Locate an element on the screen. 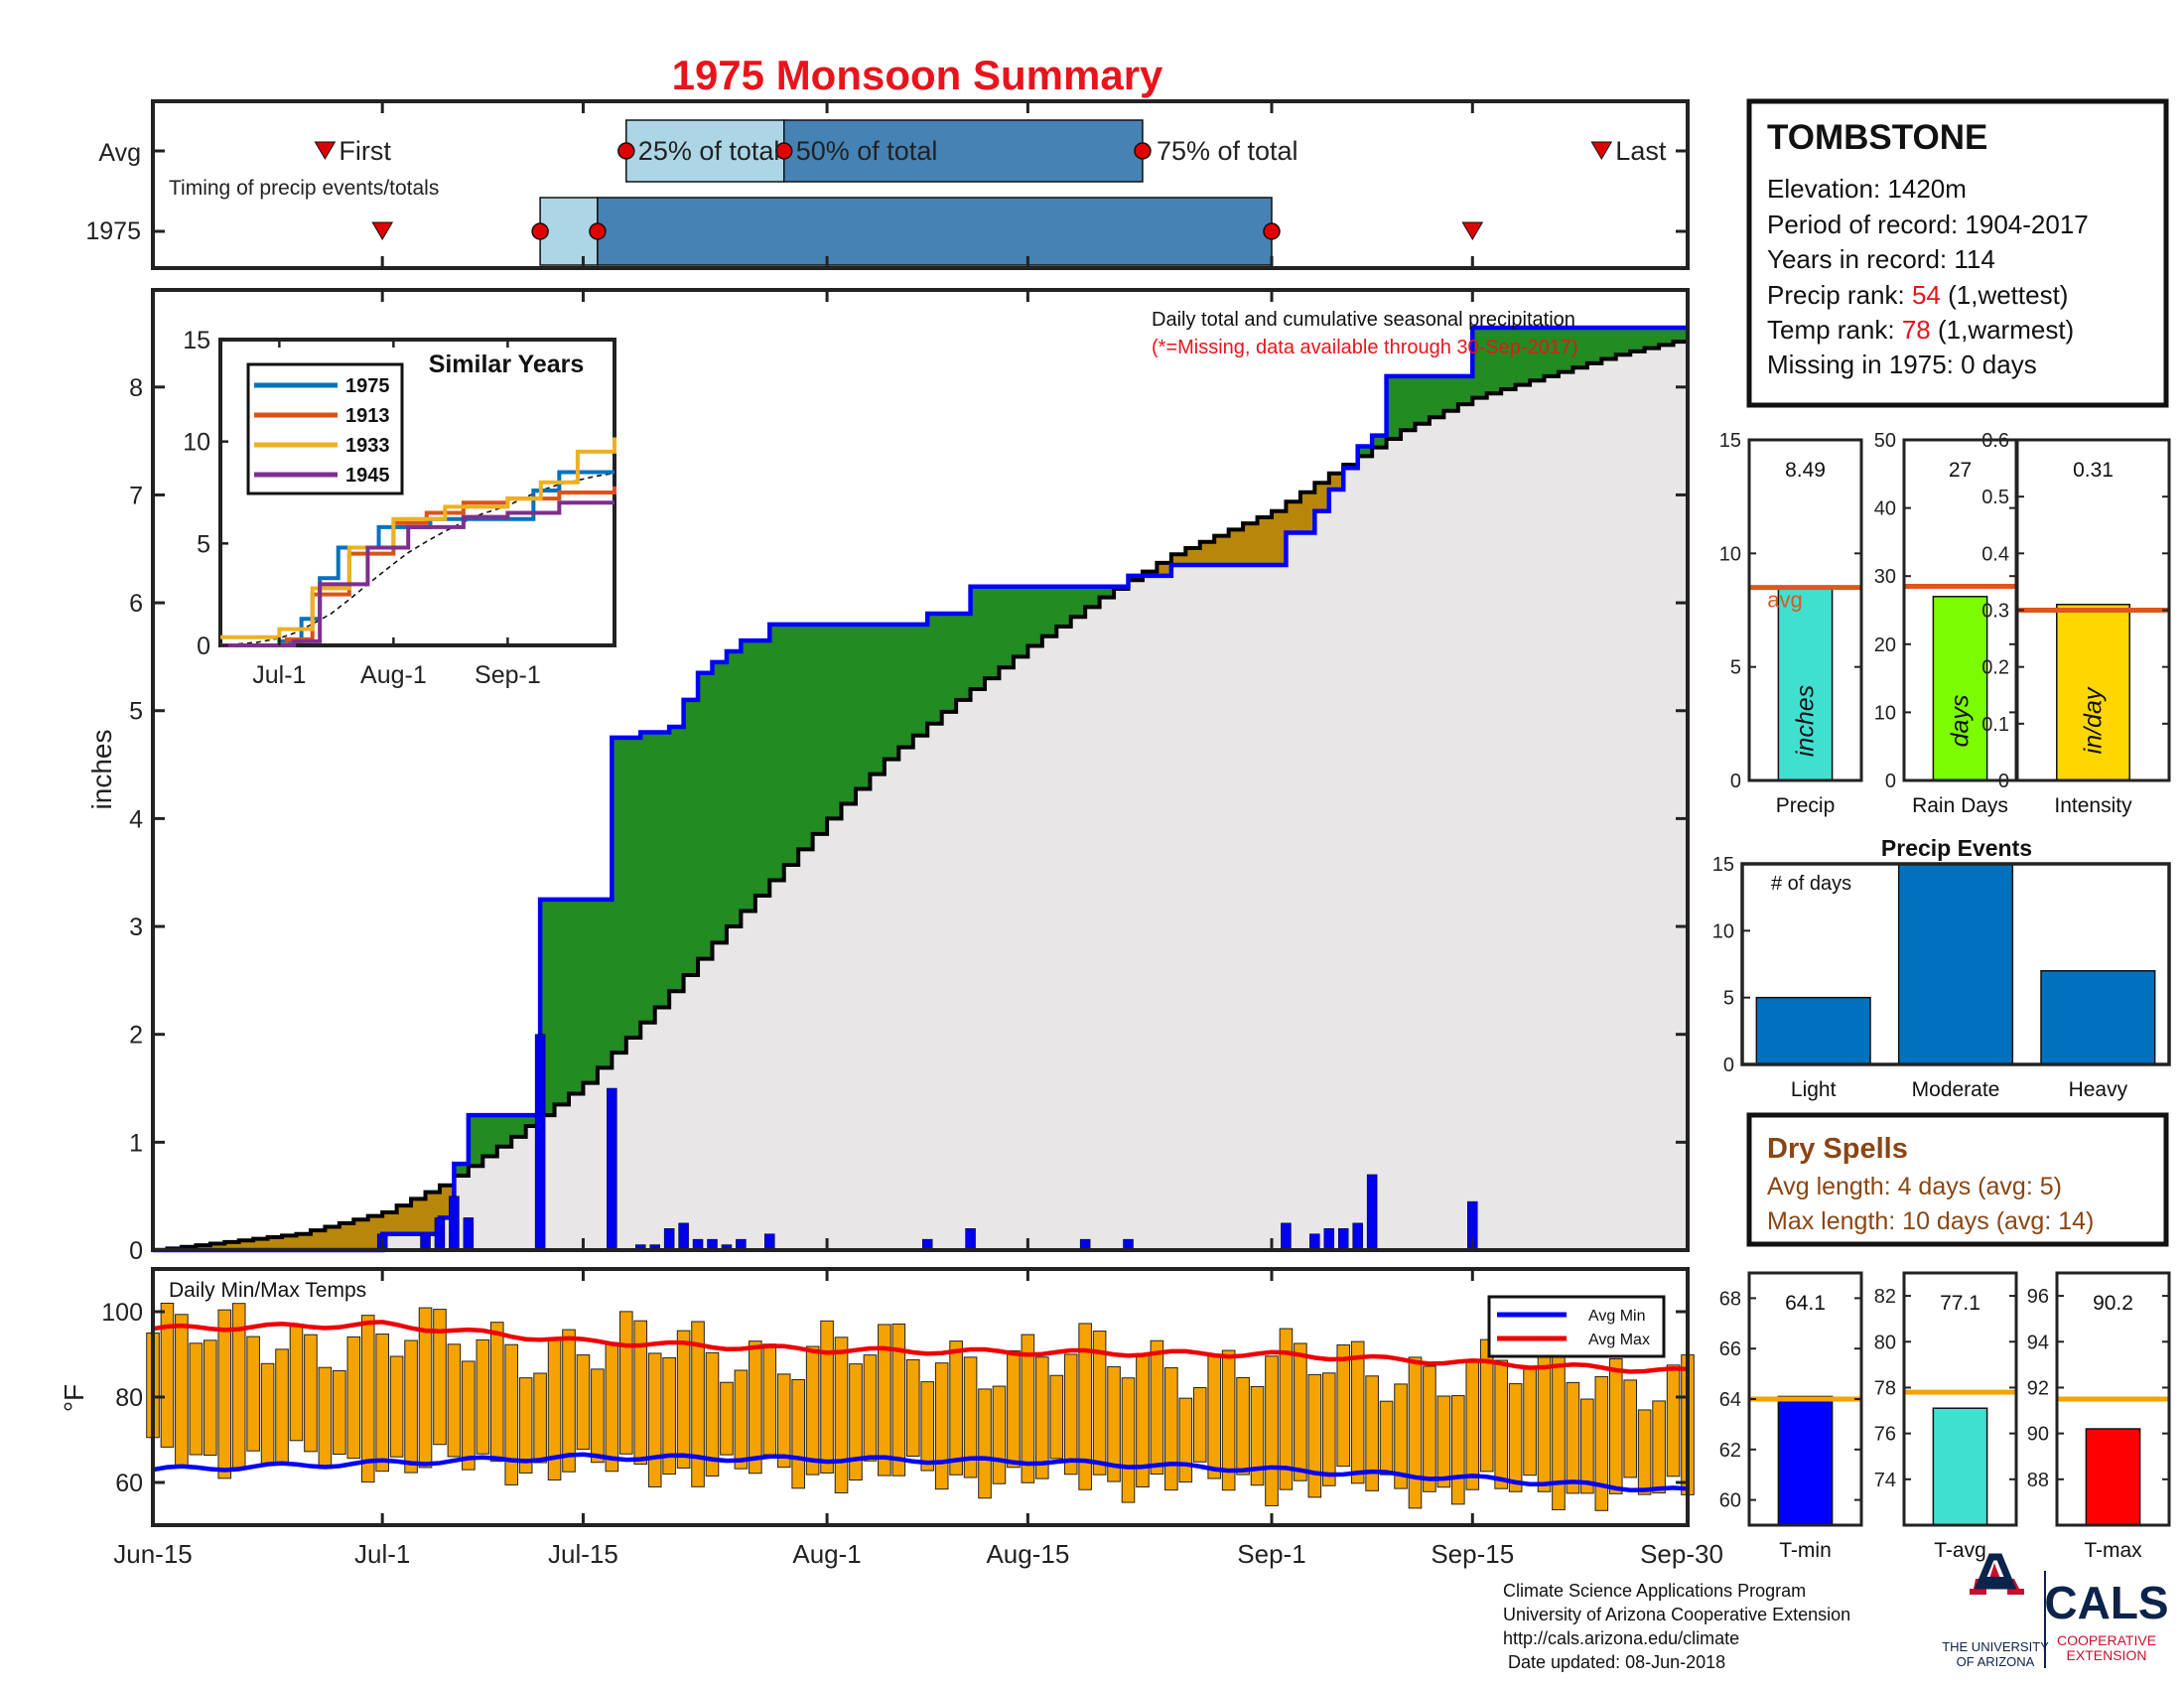 This screenshot has width=2184, height=1688. temp-ylabel: °F is located at coordinates (74, 1398).